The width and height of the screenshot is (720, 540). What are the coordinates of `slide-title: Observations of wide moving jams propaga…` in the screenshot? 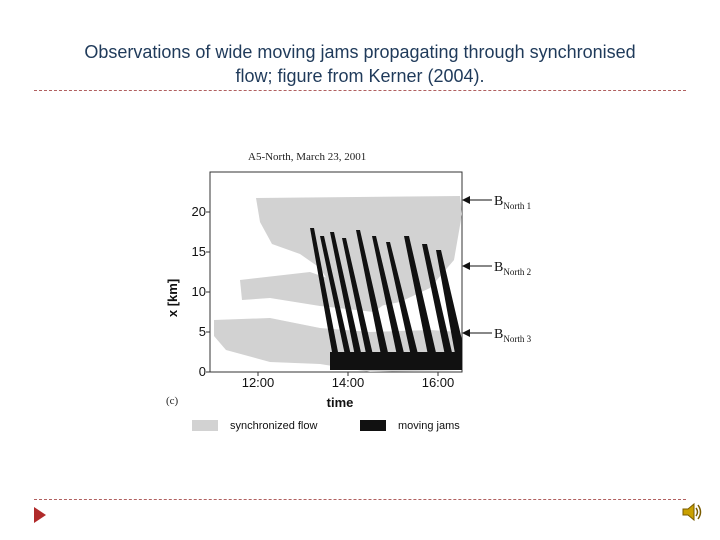 It's located at (360, 64).